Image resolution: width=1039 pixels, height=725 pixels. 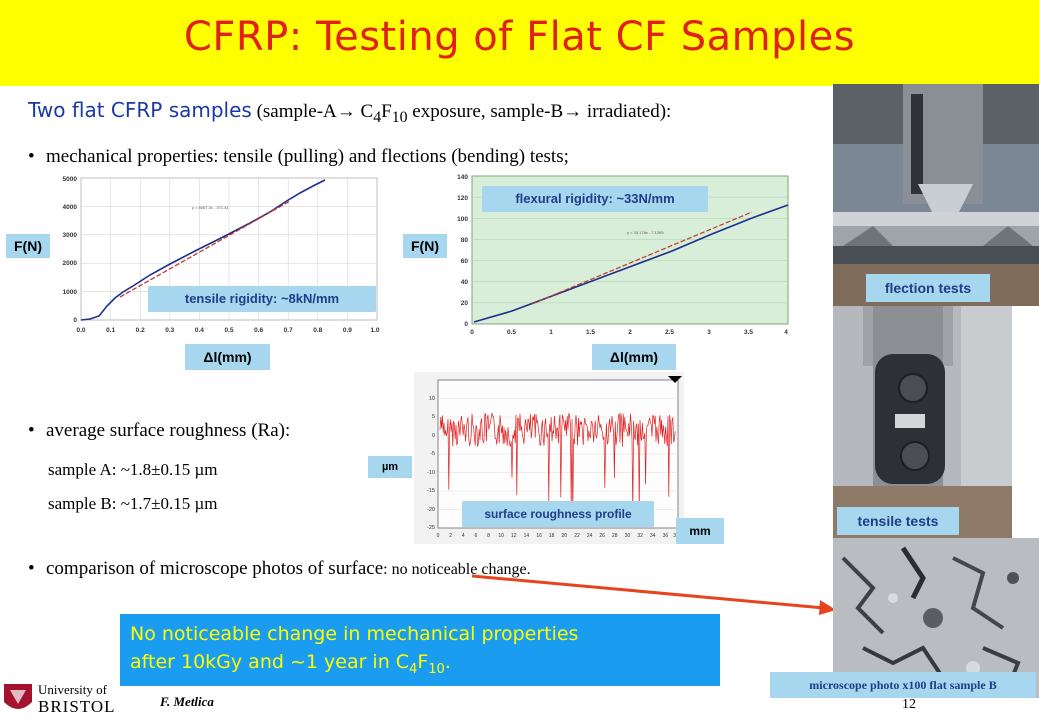 What do you see at coordinates (159, 431) in the screenshot?
I see `bullet-roughness: • average surface roughness (Ra):` at bounding box center [159, 431].